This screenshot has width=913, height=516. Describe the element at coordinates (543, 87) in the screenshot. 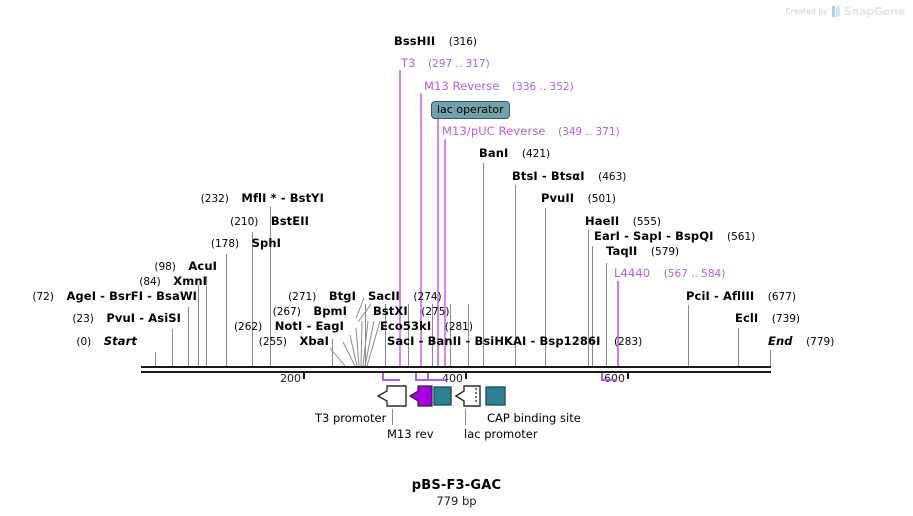

I see `feature-range: (336 .. 352)` at that location.